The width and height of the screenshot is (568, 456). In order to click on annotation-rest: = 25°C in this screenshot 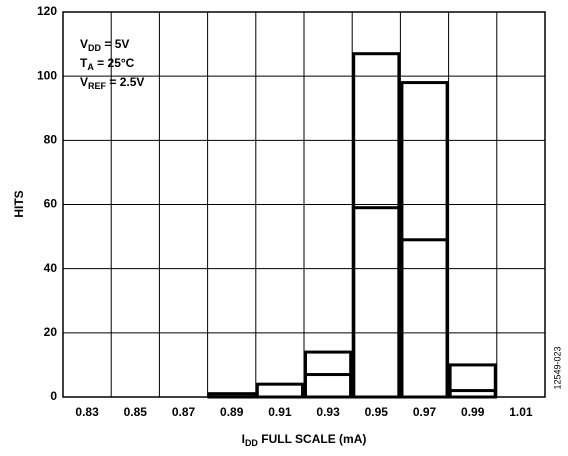, I will do `click(114, 63)`.